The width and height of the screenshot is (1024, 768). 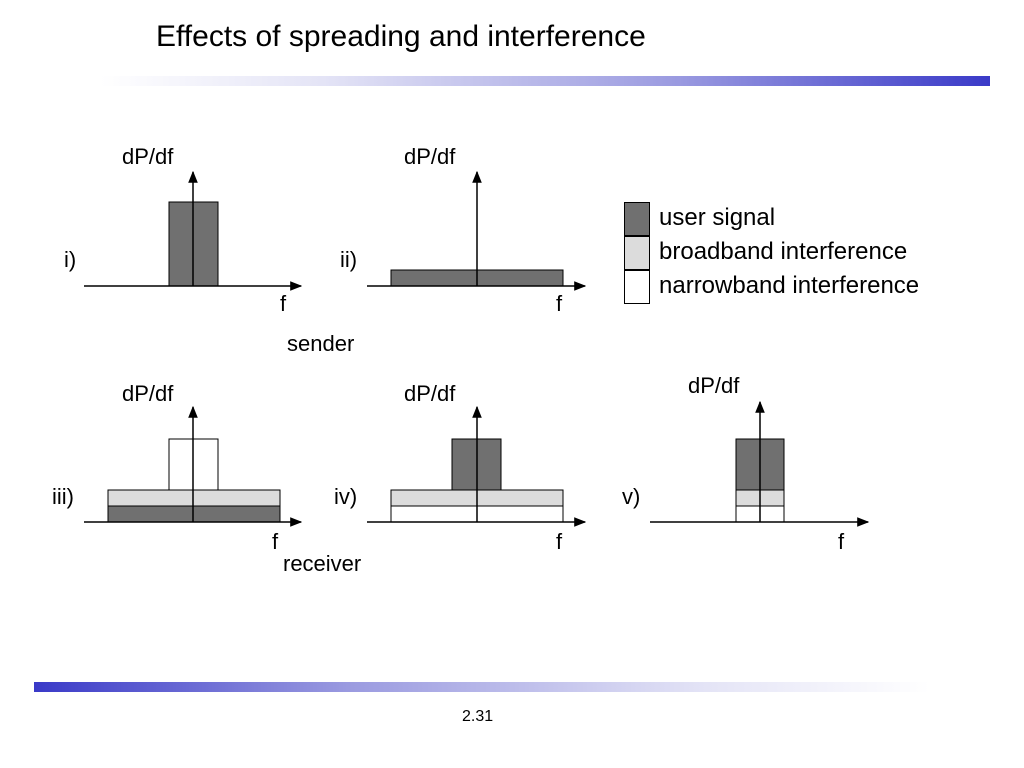 What do you see at coordinates (477, 466) in the screenshot?
I see `diagram-iv` at bounding box center [477, 466].